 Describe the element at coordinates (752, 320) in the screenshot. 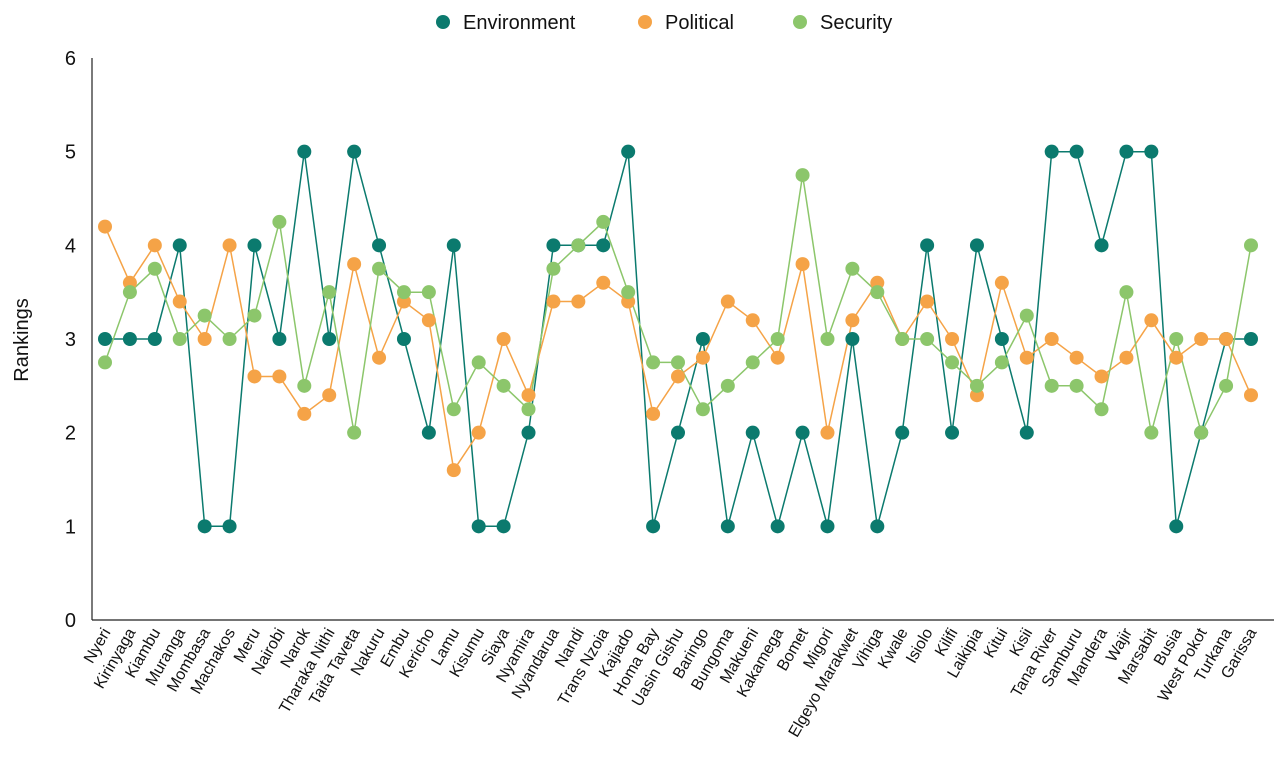

I see `point-political-makueni` at that location.